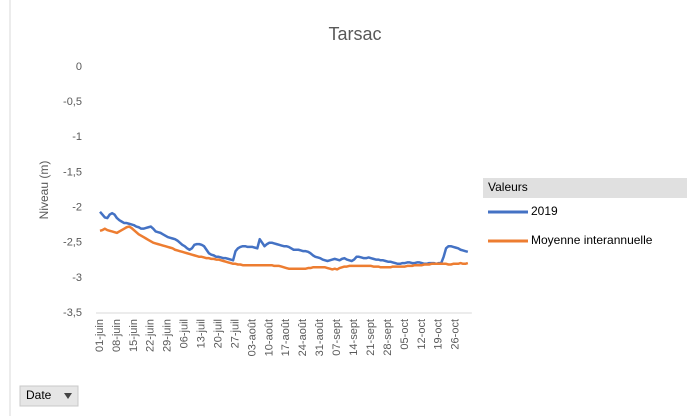  Describe the element at coordinates (585, 188) in the screenshot. I see `legend-header` at that location.